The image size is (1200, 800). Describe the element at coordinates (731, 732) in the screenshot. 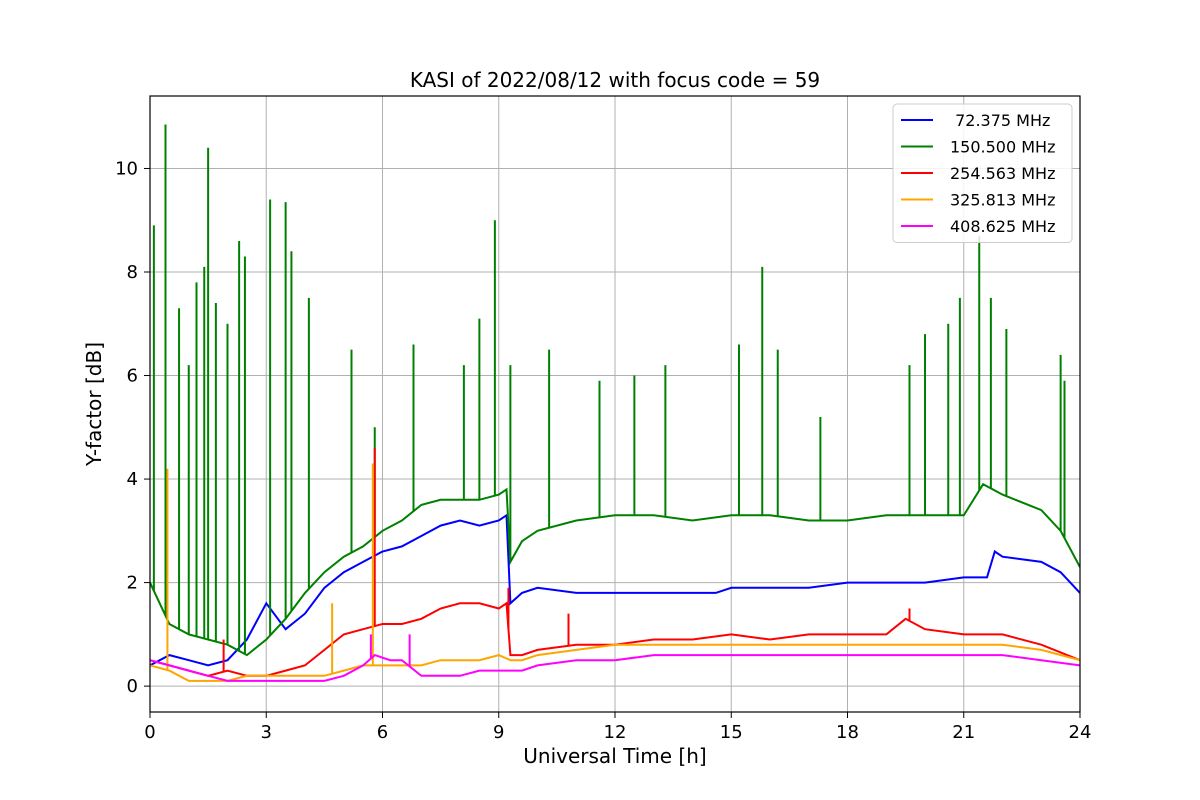

I see `x-tick-label: 15` at that location.